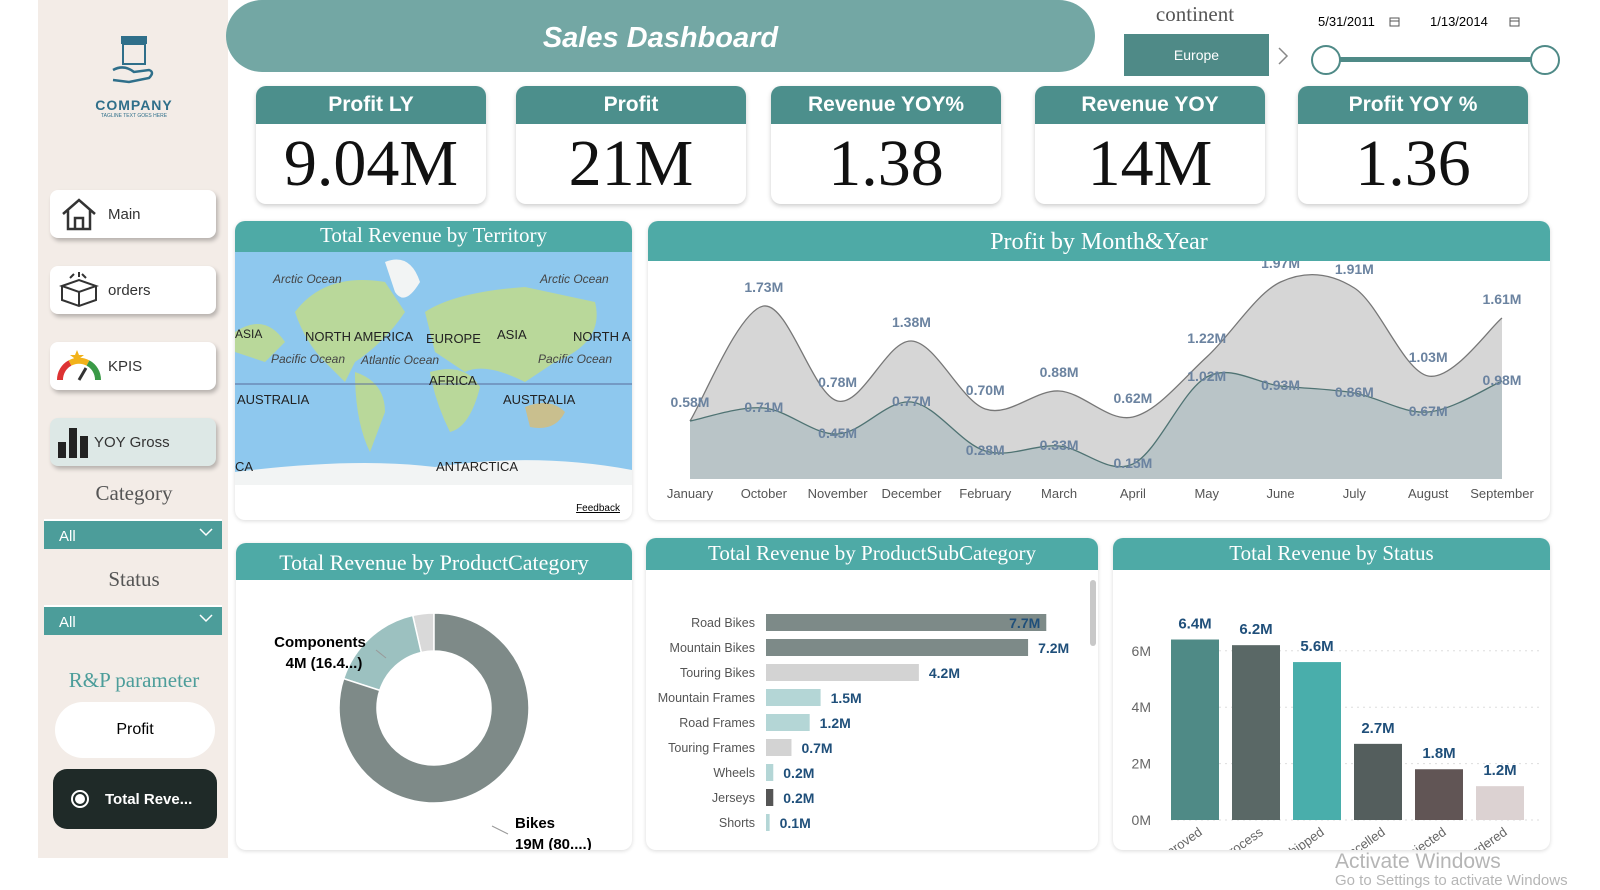  What do you see at coordinates (1196, 55) in the screenshot?
I see `continent-button-europe: Europe` at bounding box center [1196, 55].